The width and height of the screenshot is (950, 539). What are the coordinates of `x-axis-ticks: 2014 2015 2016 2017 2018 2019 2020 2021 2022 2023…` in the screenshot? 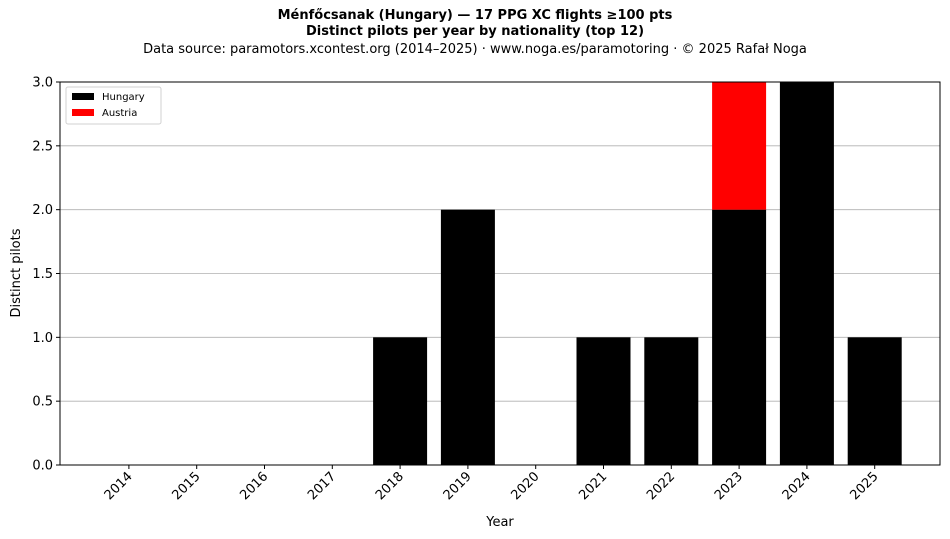 It's located at (492, 484).